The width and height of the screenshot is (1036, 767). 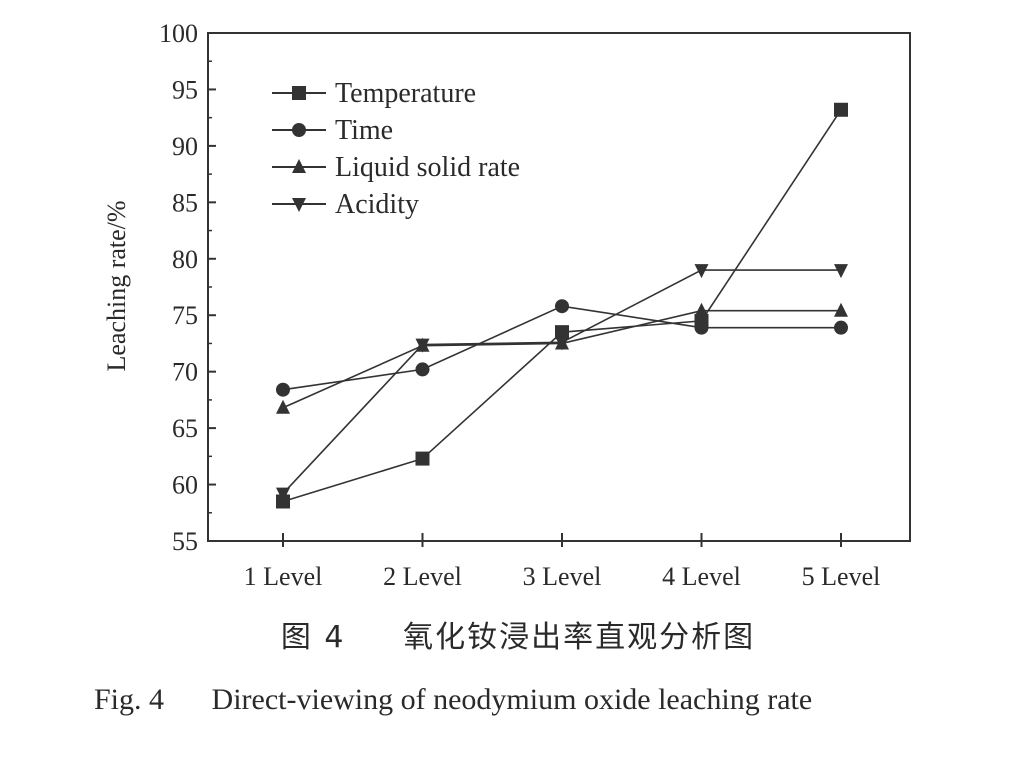 What do you see at coordinates (364, 130) in the screenshot?
I see `legend-label-time: Time` at bounding box center [364, 130].